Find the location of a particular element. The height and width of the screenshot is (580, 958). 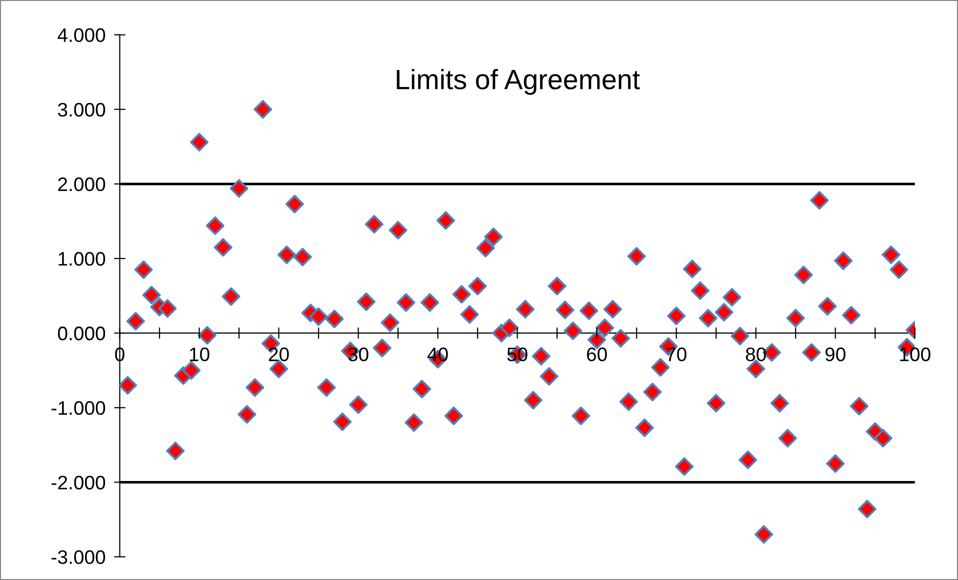

x-tick-label: 80 is located at coordinates (756, 354).